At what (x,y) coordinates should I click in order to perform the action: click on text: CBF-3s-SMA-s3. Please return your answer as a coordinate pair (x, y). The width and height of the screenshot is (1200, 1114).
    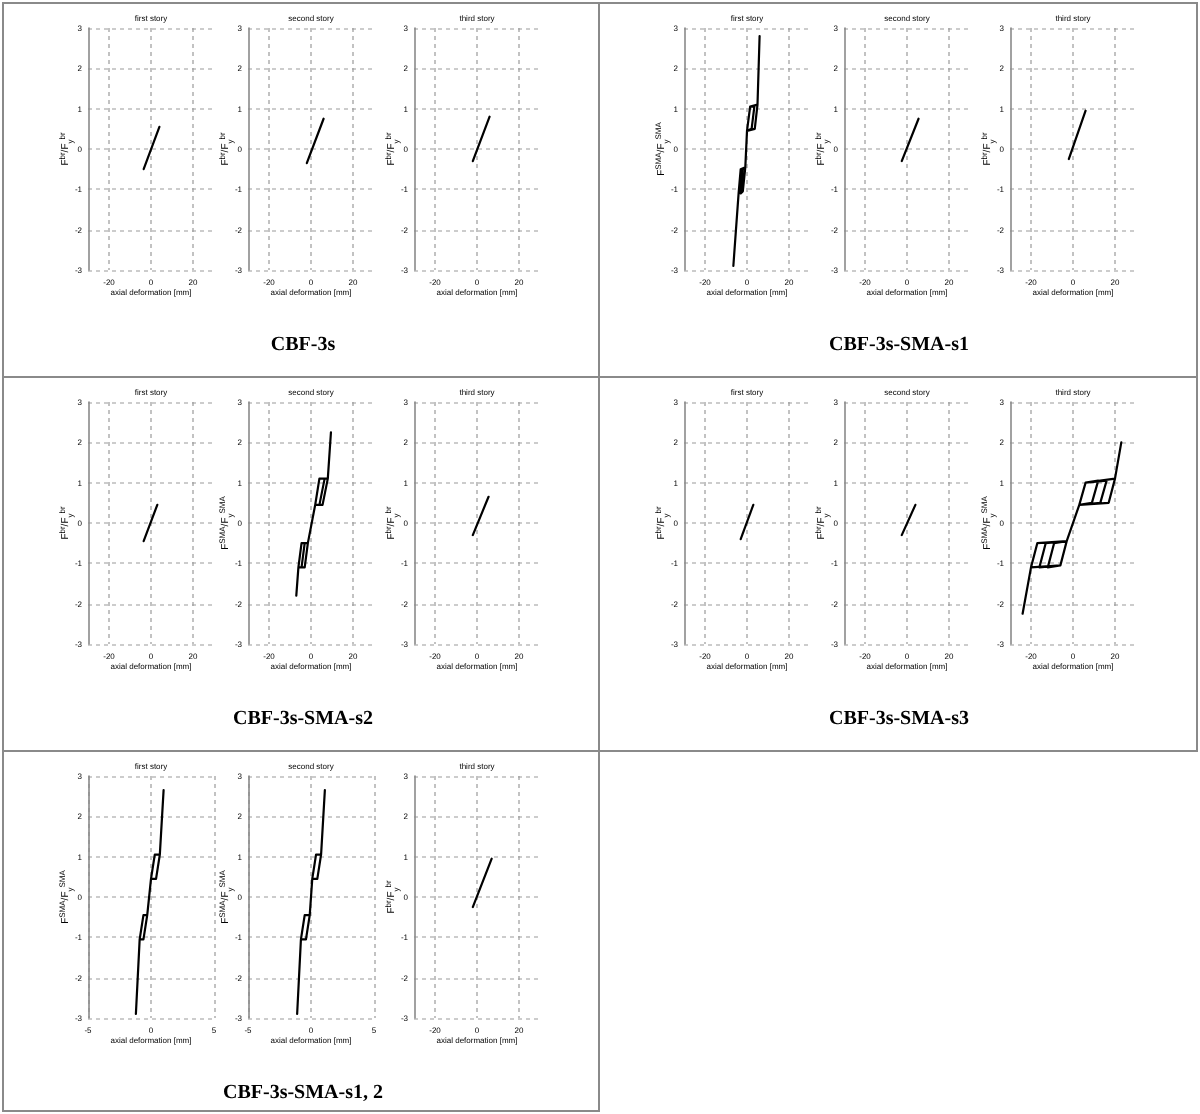
    Looking at the image, I should click on (899, 720).